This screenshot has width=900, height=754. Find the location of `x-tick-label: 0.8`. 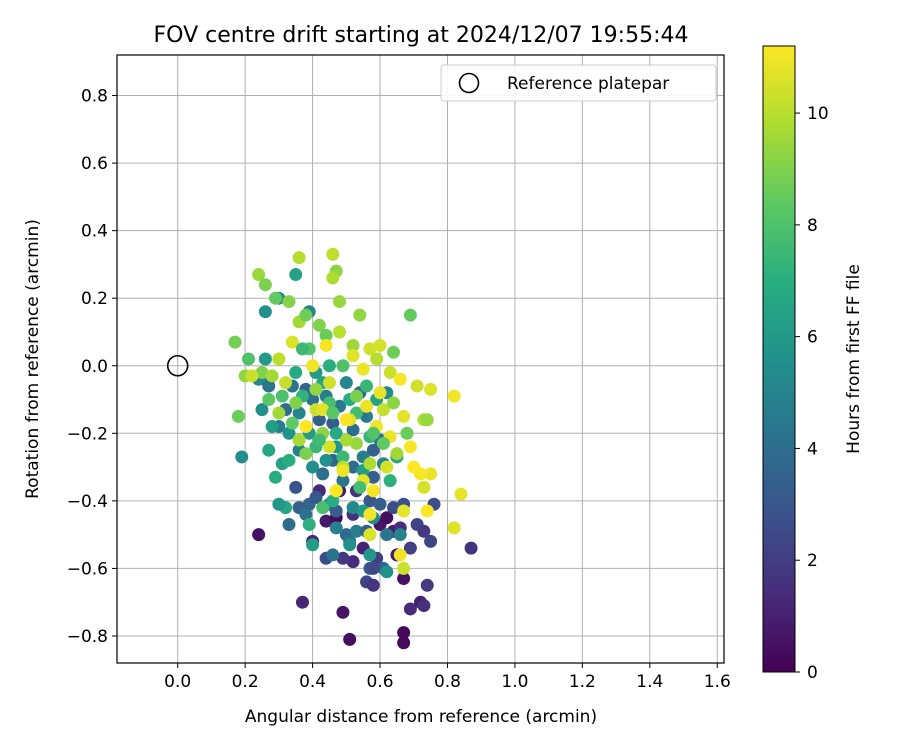

x-tick-label: 0.8 is located at coordinates (447, 682).